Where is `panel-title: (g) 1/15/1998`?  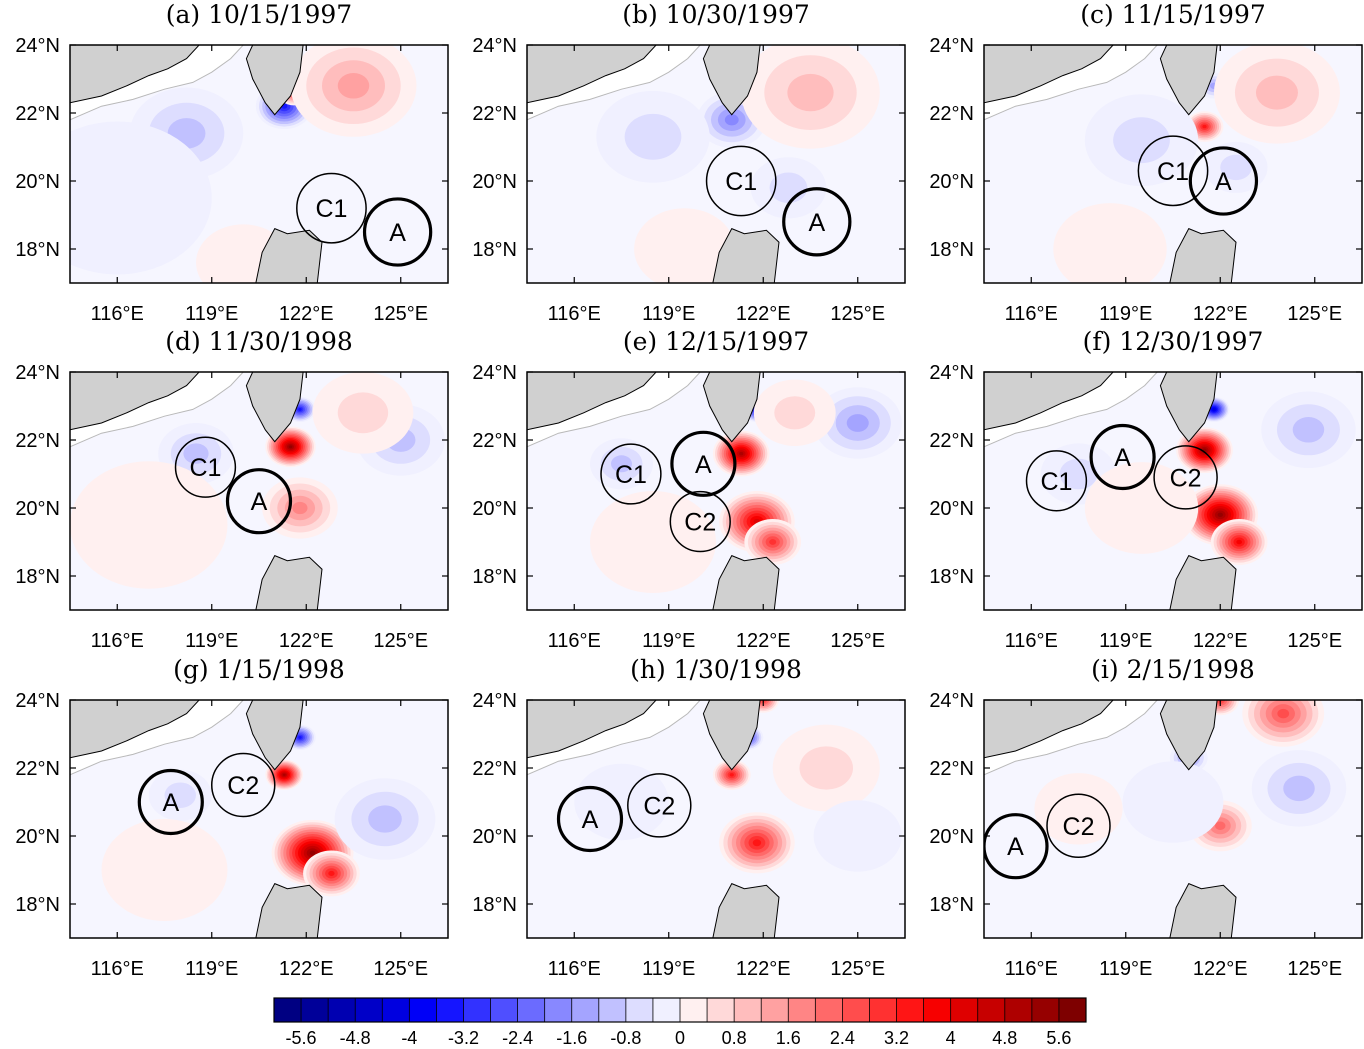
panel-title: (g) 1/15/1998 is located at coordinates (259, 669).